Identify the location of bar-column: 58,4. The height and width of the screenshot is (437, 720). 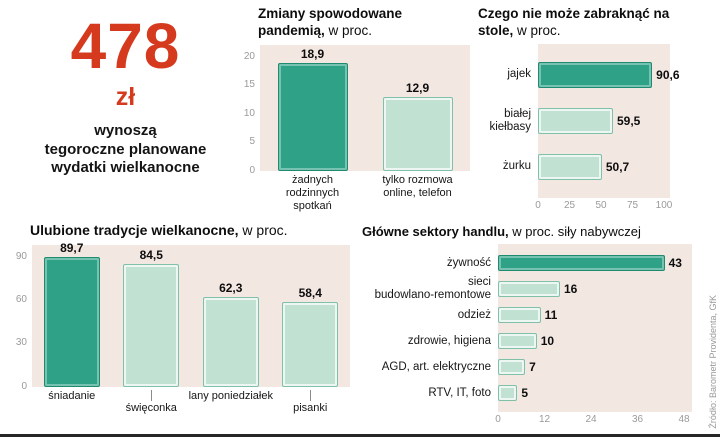
(310, 316).